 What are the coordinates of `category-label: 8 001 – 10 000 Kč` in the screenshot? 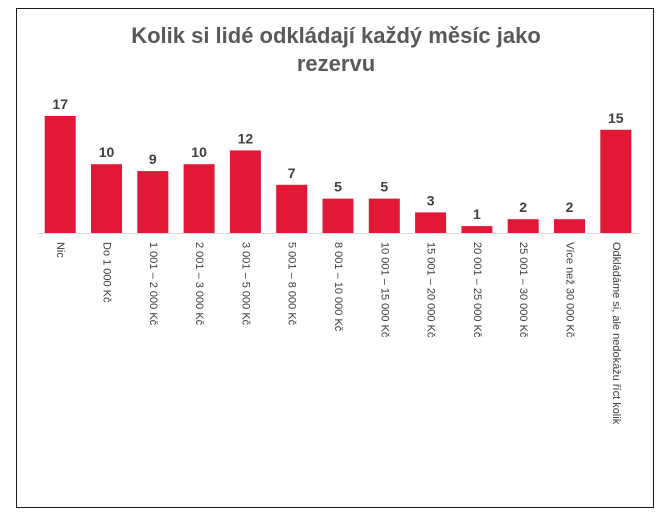 It's located at (338, 287).